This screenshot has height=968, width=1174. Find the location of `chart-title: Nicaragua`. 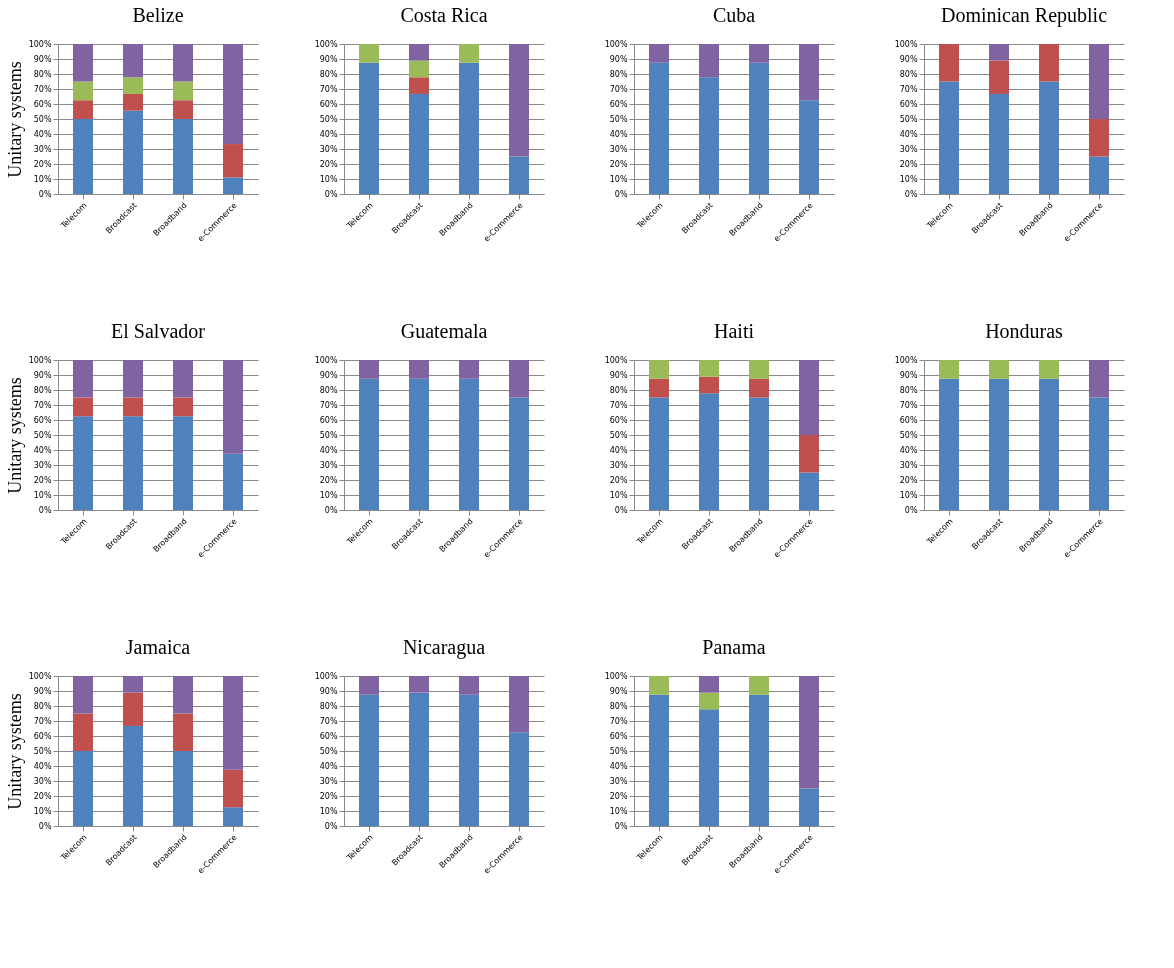

chart-title: Nicaragua is located at coordinates (444, 647).